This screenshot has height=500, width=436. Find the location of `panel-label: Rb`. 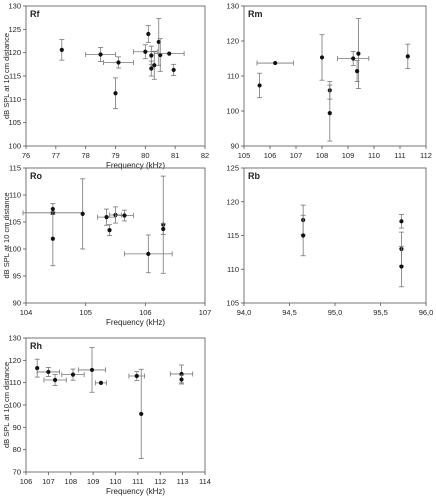

panel-label: Rb is located at coordinates (254, 176).